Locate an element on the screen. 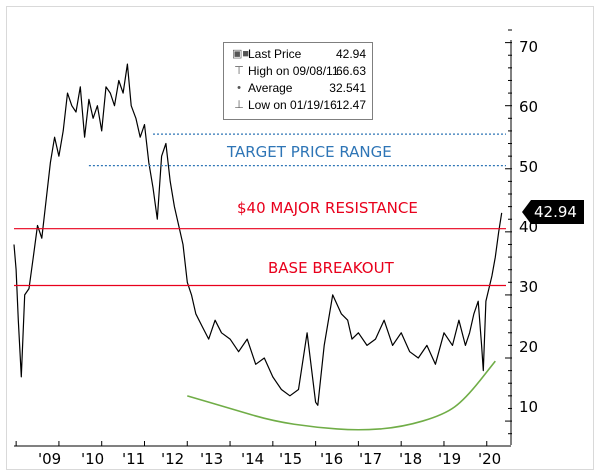 This screenshot has height=476, width=600. x-tick-label: '18 is located at coordinates (411, 459).